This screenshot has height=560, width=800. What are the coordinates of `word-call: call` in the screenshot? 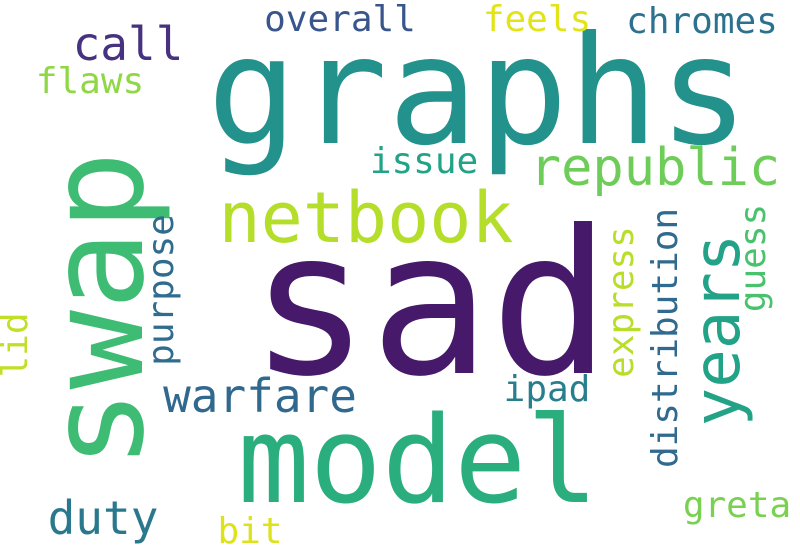 It's located at (128, 44).